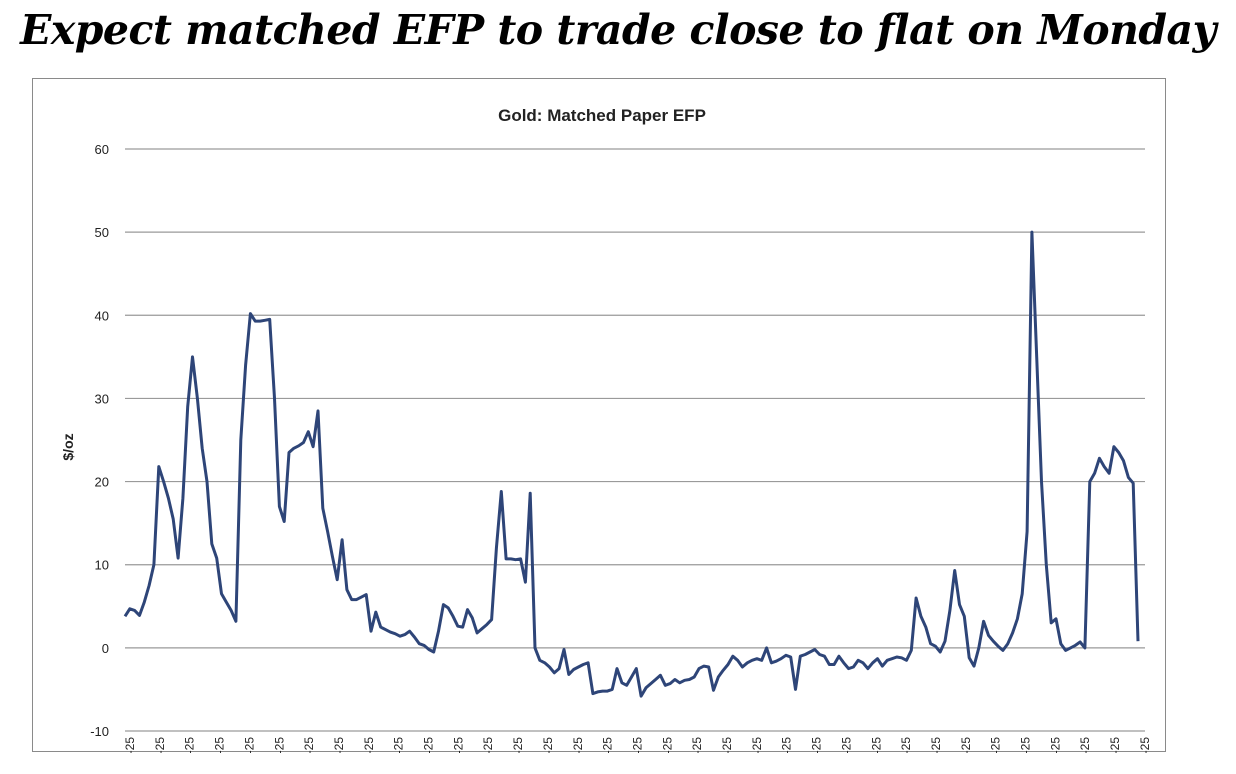 This screenshot has width=1236, height=774. What do you see at coordinates (102, 232) in the screenshot?
I see `y-tick-label: 50` at bounding box center [102, 232].